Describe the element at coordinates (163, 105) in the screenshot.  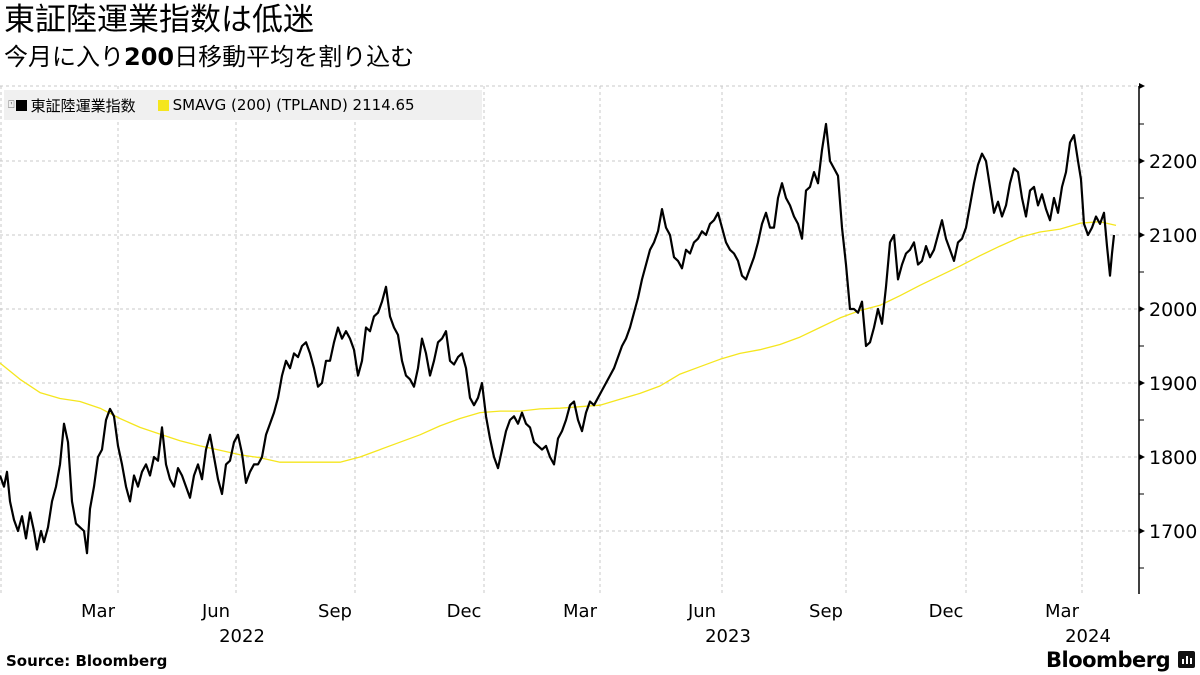
I see `legend-swatch-yellow` at that location.